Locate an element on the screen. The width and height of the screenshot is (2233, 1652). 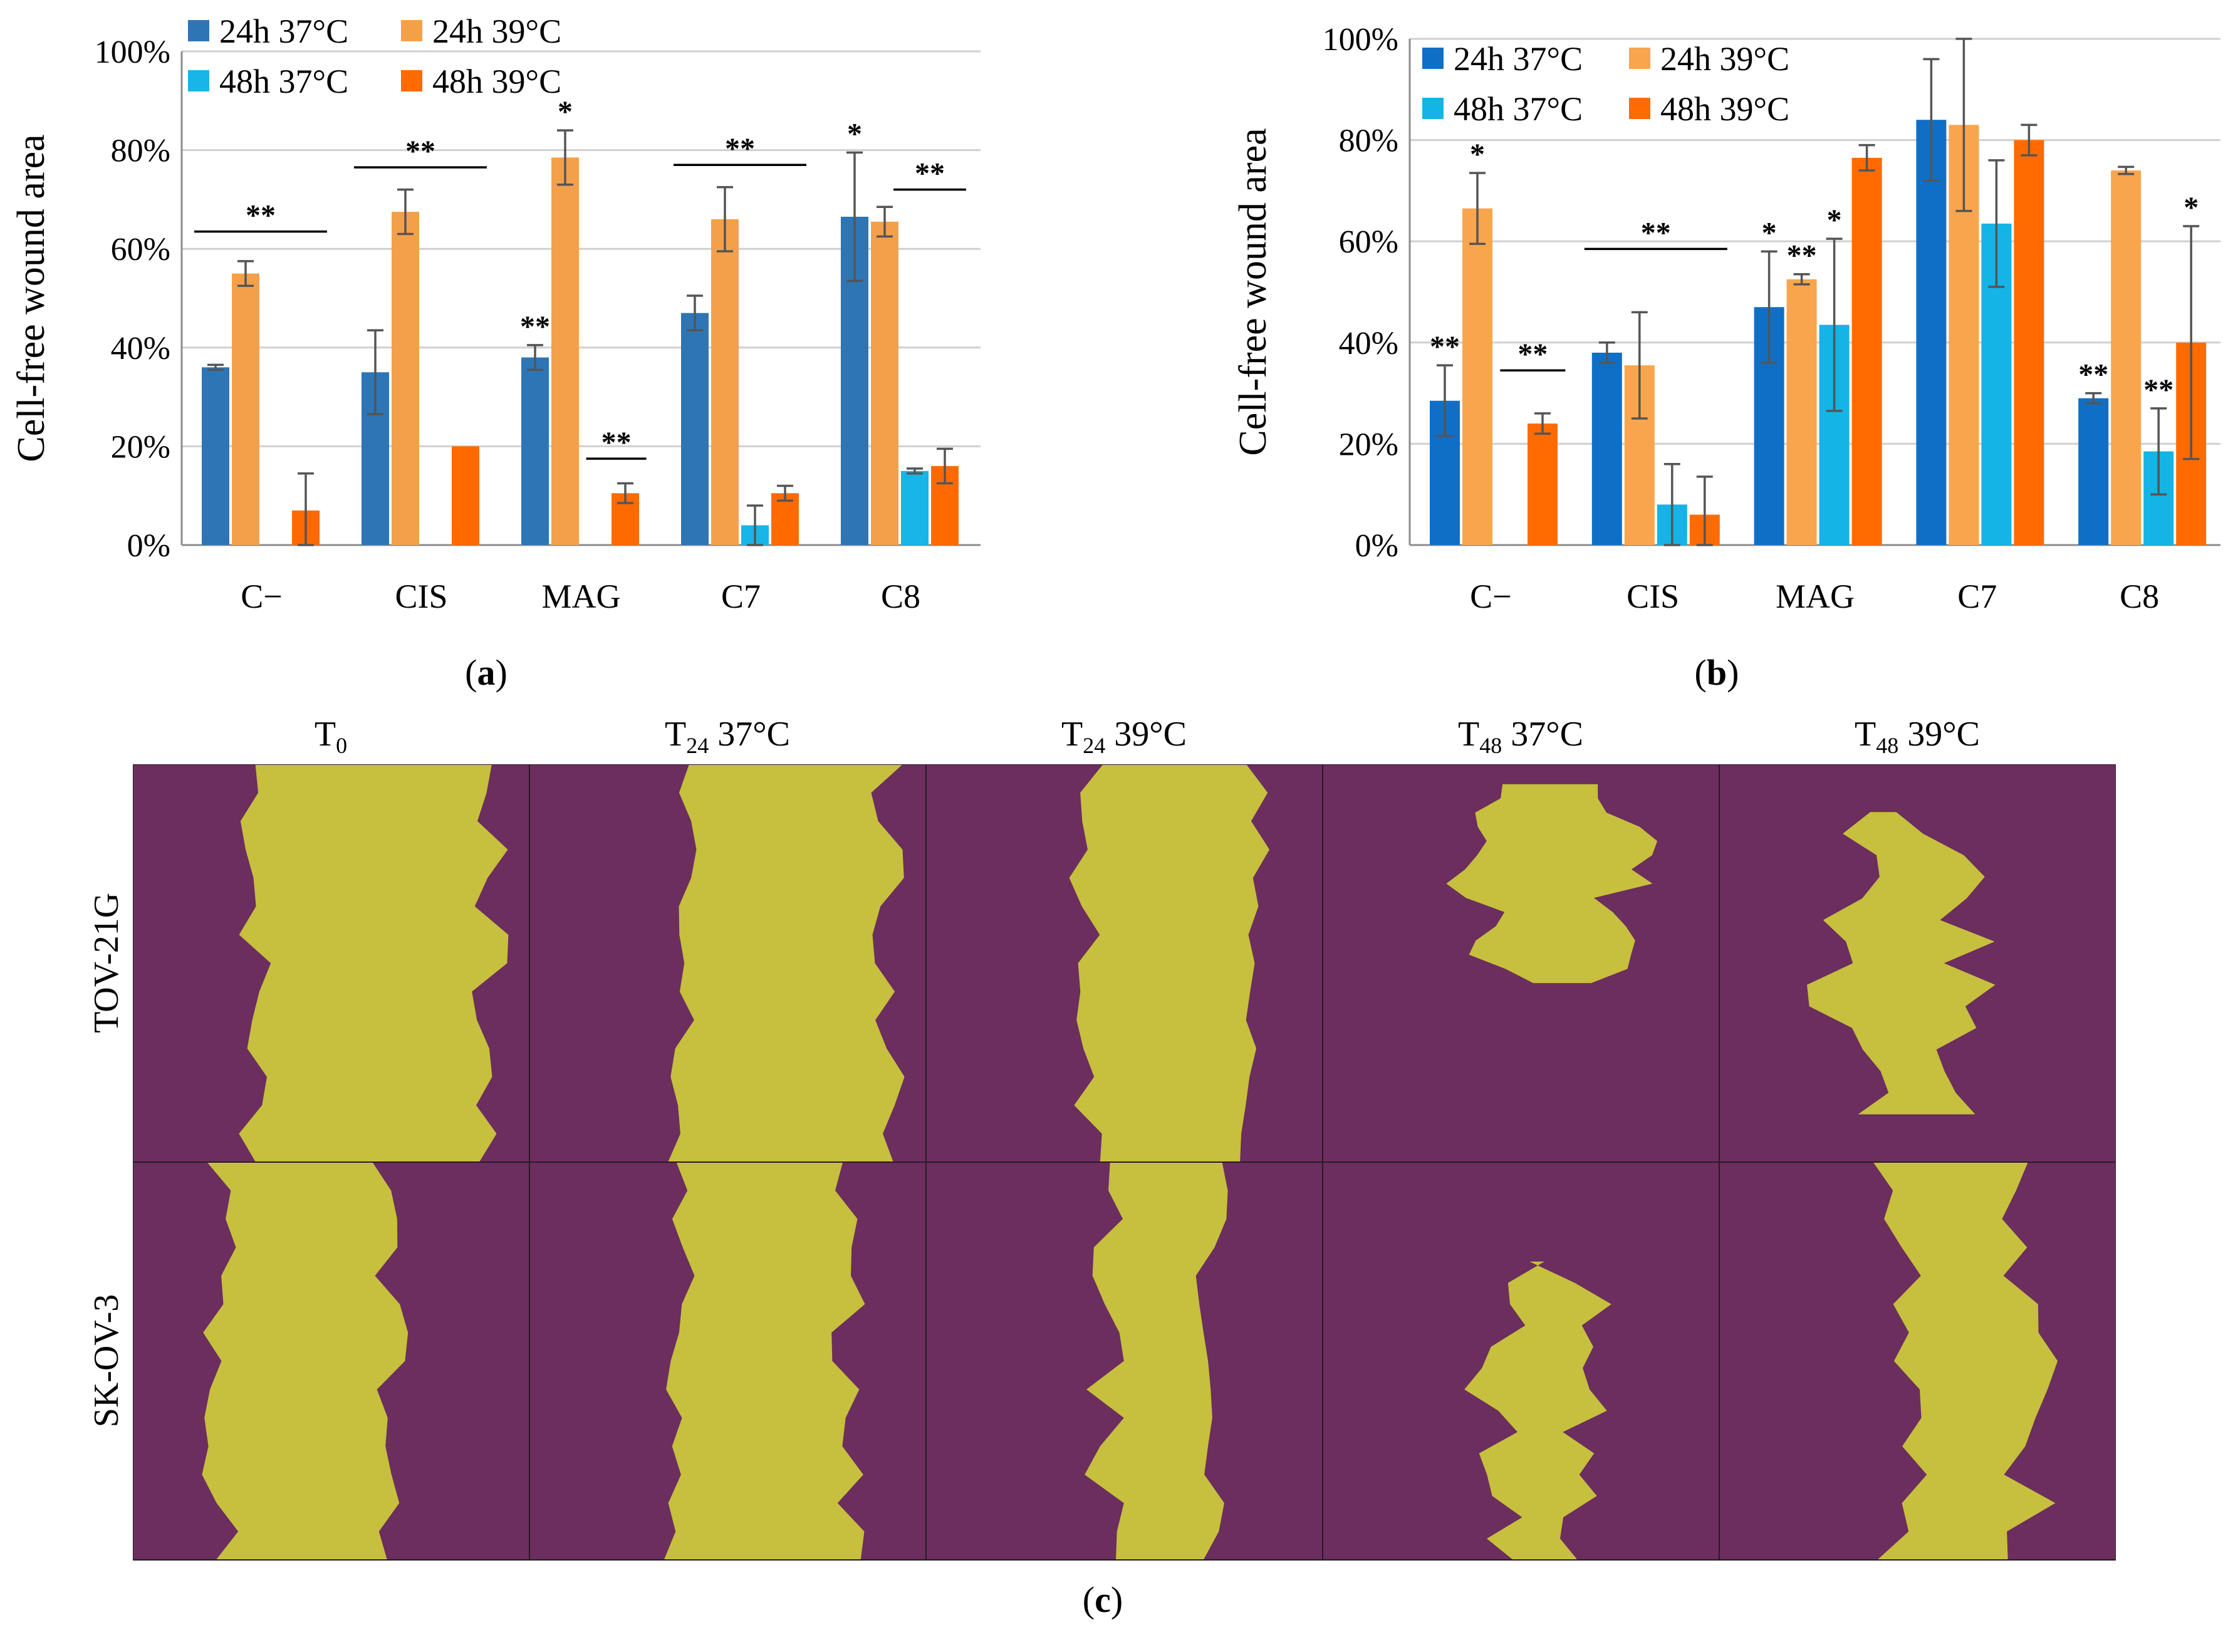
panel-label-b: (b) is located at coordinates (1717, 672).